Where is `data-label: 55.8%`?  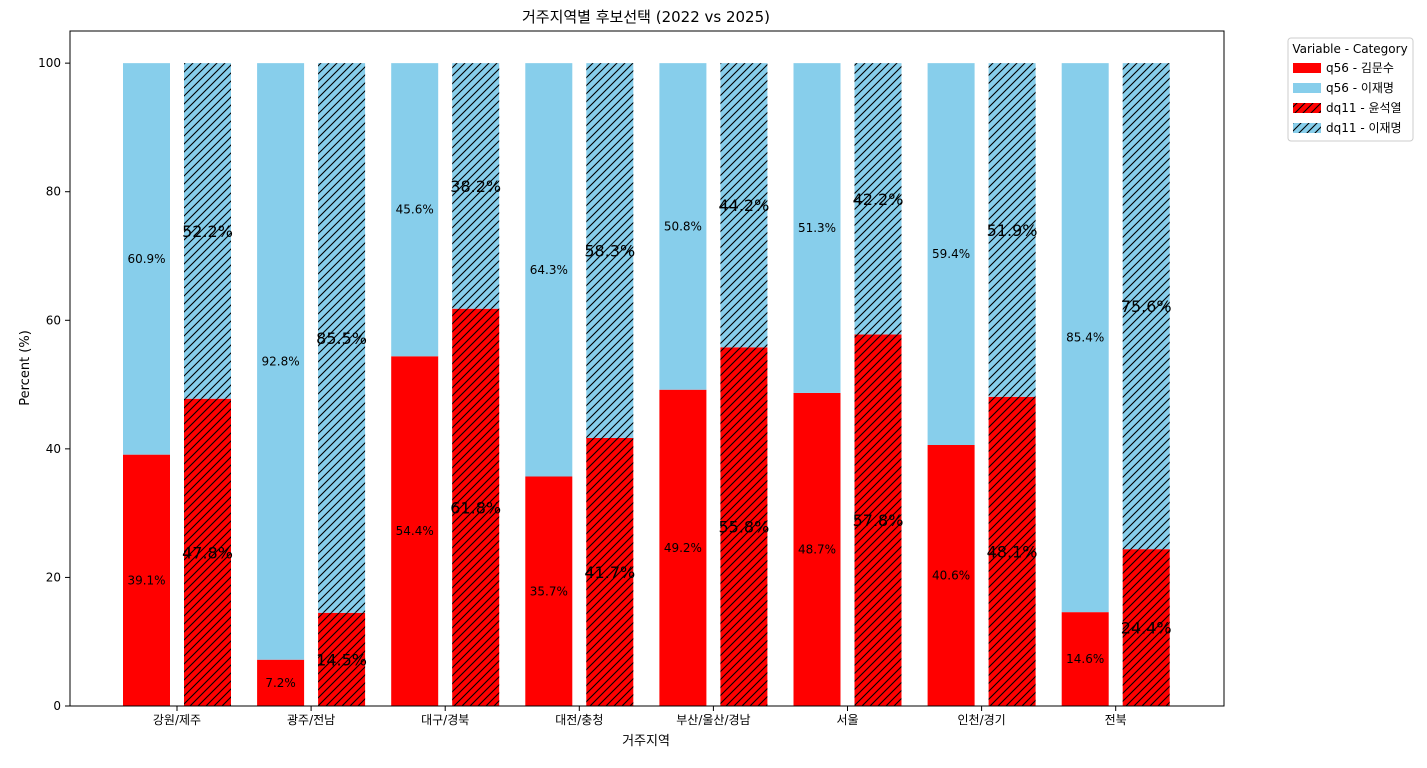 data-label: 55.8% is located at coordinates (743, 527).